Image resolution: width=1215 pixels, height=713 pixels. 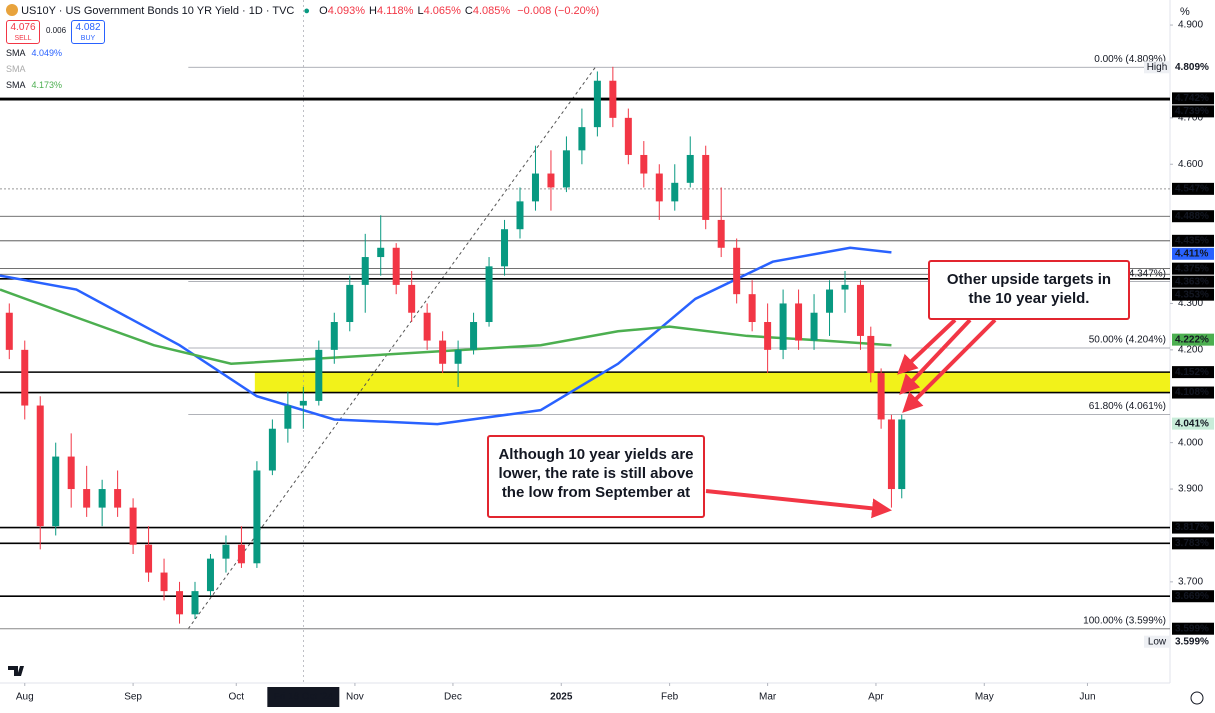 I want to click on level-label: 4.041%, so click(x=1192, y=423).